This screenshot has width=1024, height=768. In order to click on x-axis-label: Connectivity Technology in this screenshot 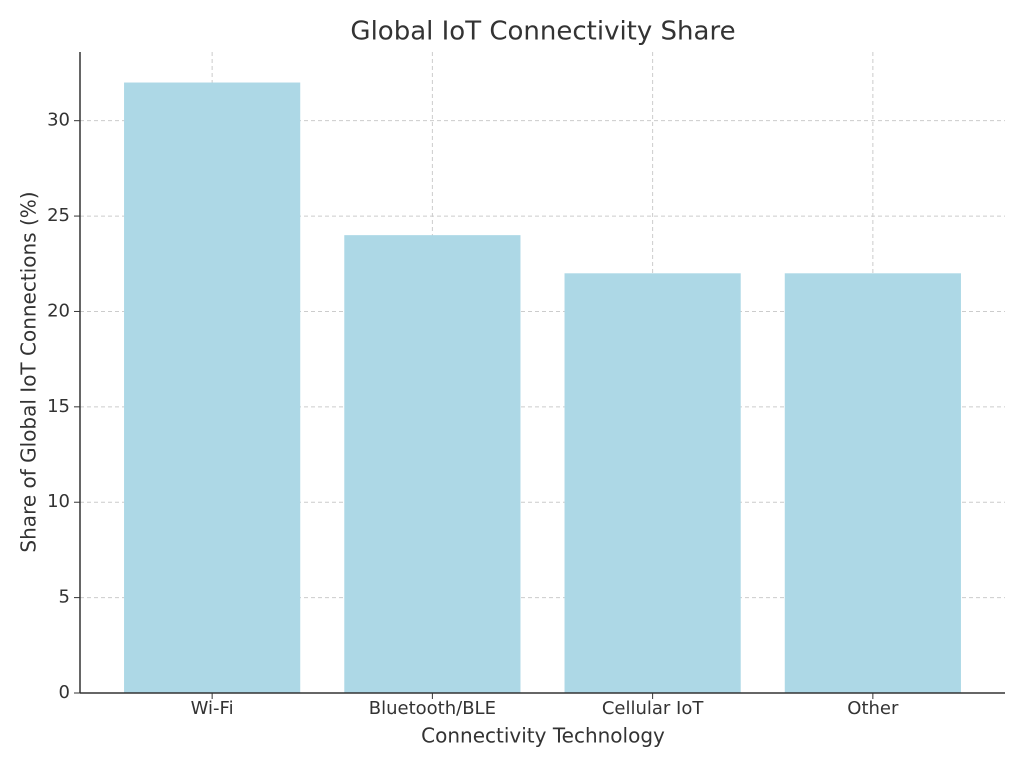, I will do `click(543, 736)`.